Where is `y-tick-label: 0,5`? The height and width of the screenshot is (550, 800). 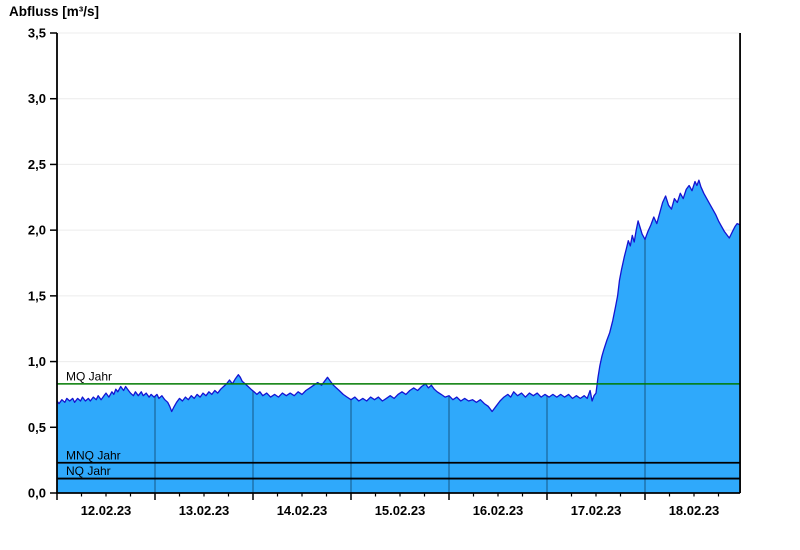 y-tick-label: 0,5 is located at coordinates (37, 427).